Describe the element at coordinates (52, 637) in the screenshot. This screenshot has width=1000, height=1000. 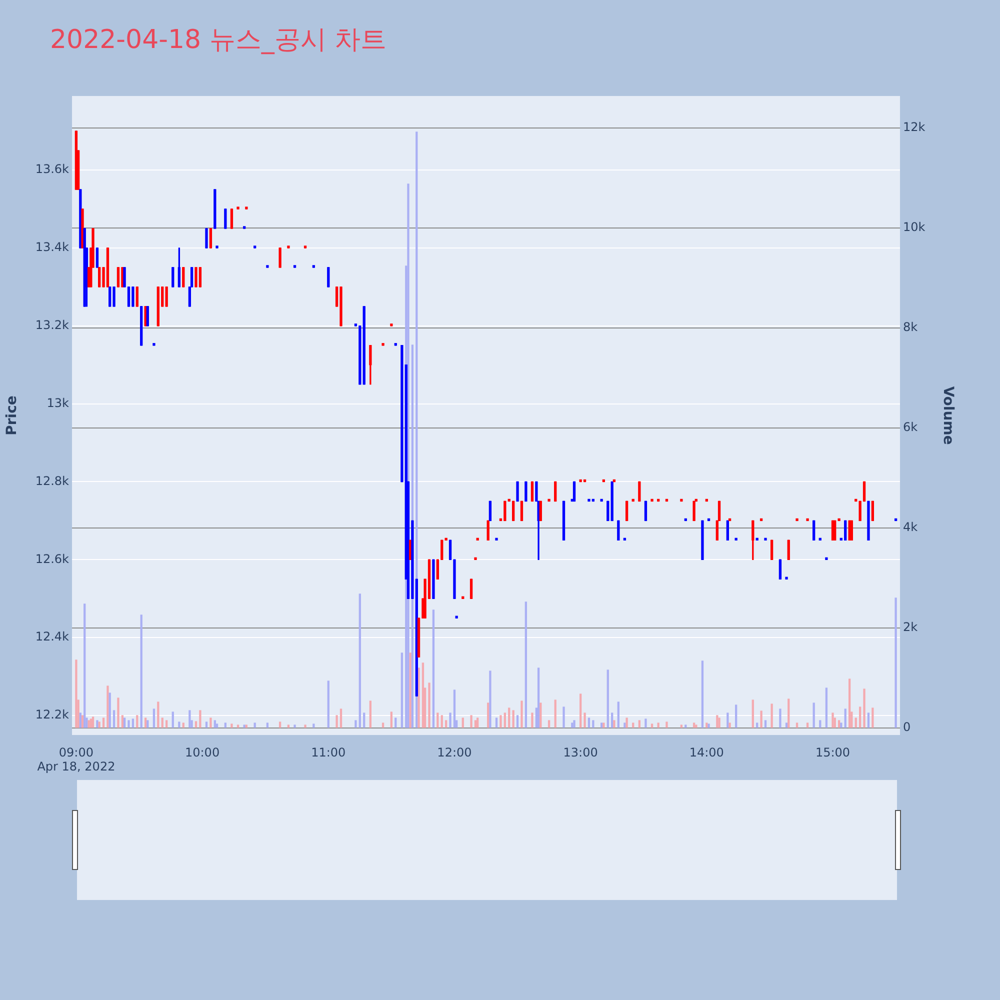
I see `y-tick-label: 12.4k` at that location.